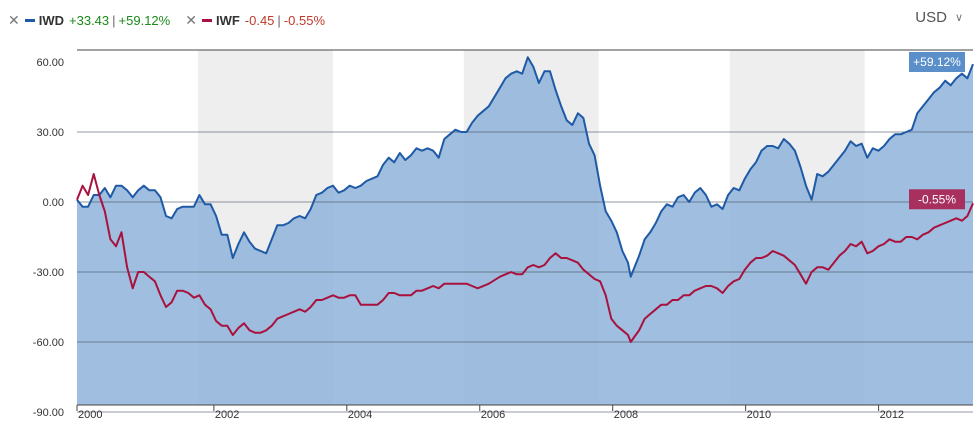  Describe the element at coordinates (50, 63) in the screenshot. I see `y-tick-label: 60.00` at that location.